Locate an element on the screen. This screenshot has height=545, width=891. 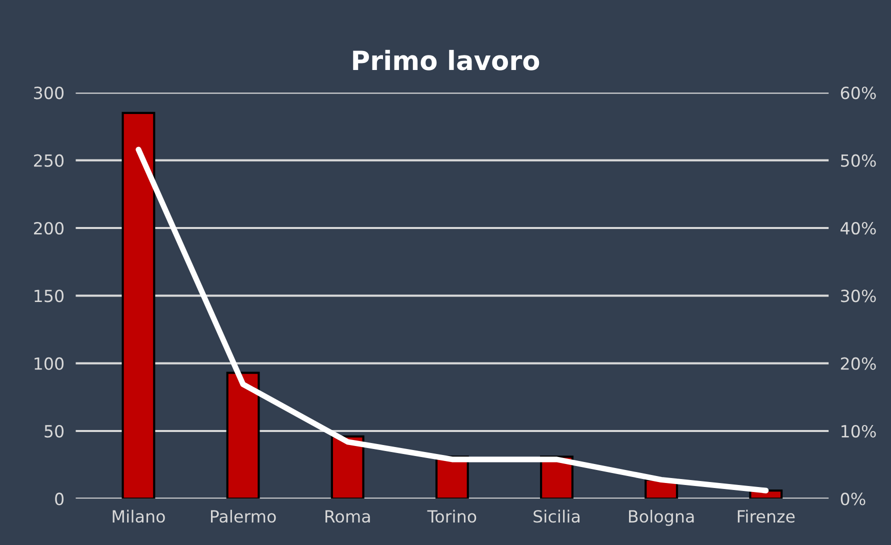
y2-tick-label: 20% is located at coordinates (858, 363).